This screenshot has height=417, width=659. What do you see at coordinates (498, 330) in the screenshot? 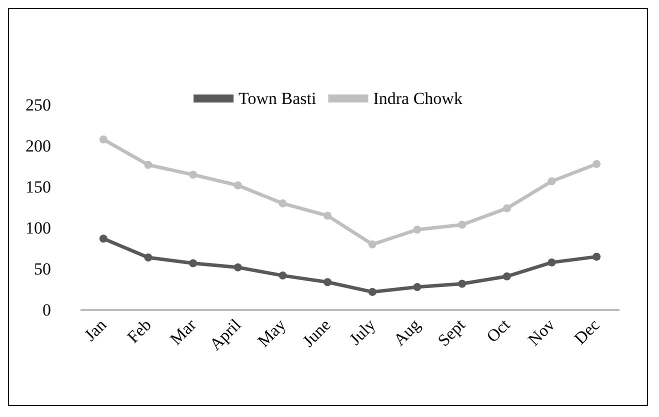
I see `x-tick-label: Oct` at bounding box center [498, 330].